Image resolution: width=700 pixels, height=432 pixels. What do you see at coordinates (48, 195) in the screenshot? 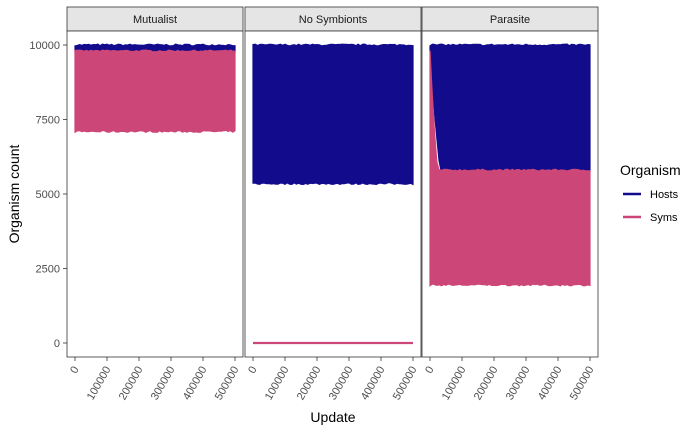
I see `y-tick-label-2: 5000` at bounding box center [48, 195].